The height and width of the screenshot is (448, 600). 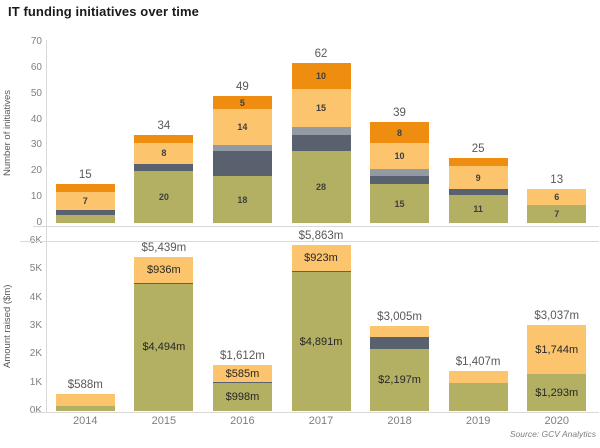 What do you see at coordinates (36, 93) in the screenshot?
I see `y-tick-label: 50` at bounding box center [36, 93].